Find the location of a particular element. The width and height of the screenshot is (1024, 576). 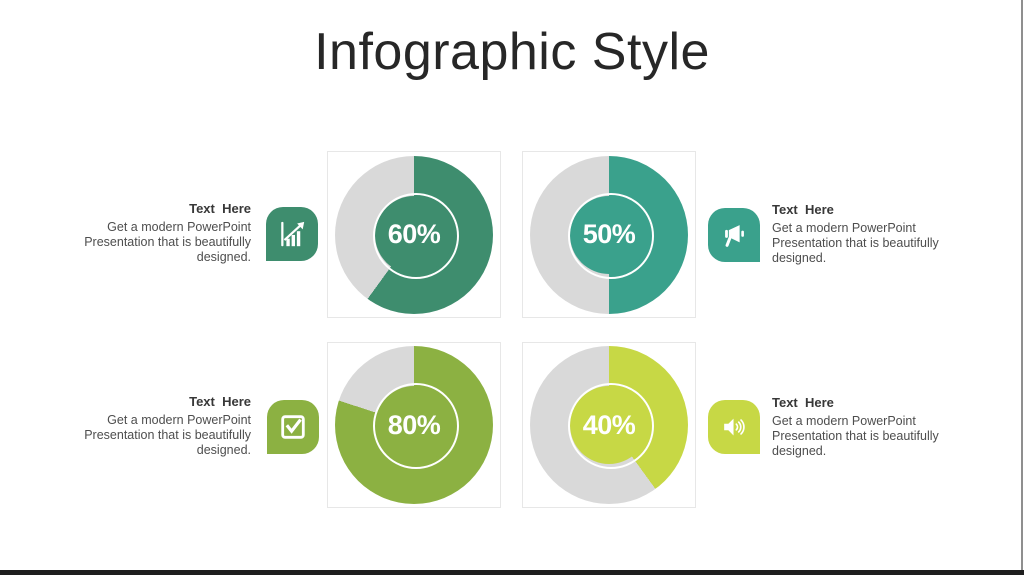

megaphone-icon is located at coordinates (734, 236).